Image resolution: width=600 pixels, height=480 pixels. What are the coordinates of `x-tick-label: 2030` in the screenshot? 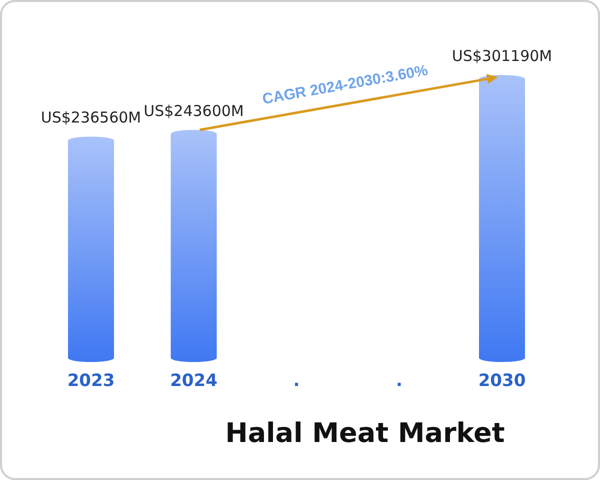 It's located at (502, 381).